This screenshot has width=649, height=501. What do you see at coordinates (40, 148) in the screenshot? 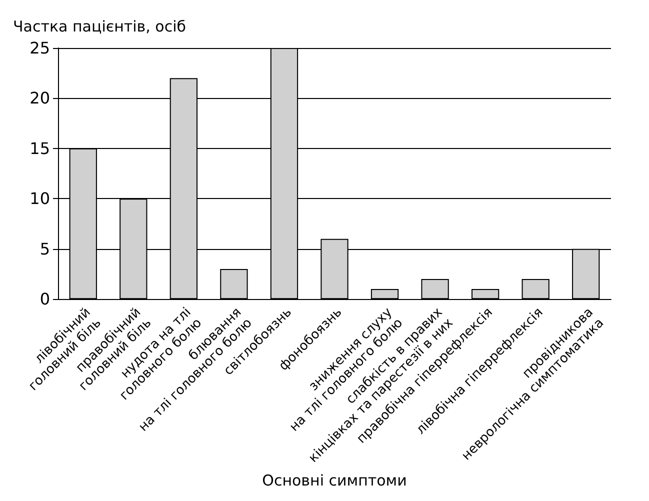
I see `y-tick-label: 15` at bounding box center [40, 148].